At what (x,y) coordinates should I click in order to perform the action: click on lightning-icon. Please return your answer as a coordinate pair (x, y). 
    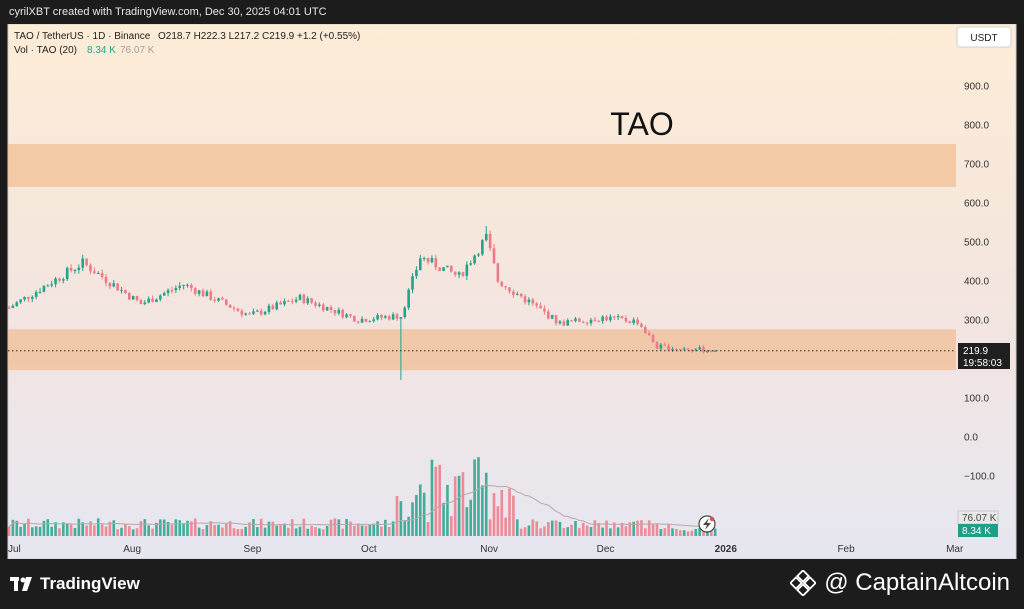
    Looking at the image, I should click on (707, 524).